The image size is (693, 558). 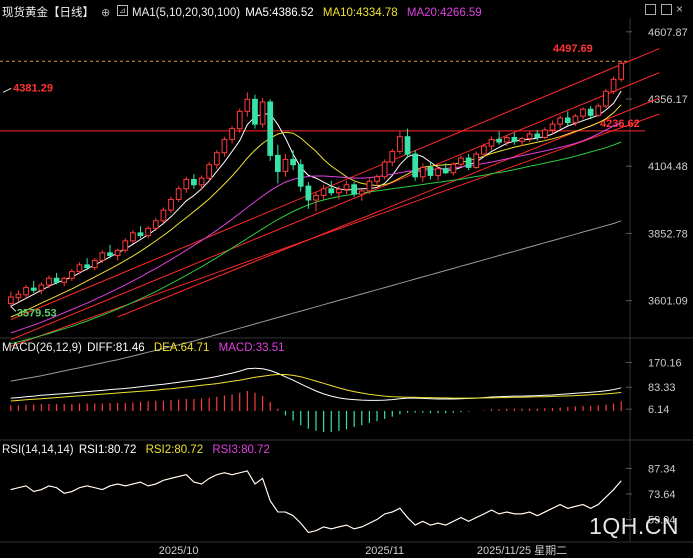 I want to click on rsi-line-rsi3, so click(x=316, y=502).